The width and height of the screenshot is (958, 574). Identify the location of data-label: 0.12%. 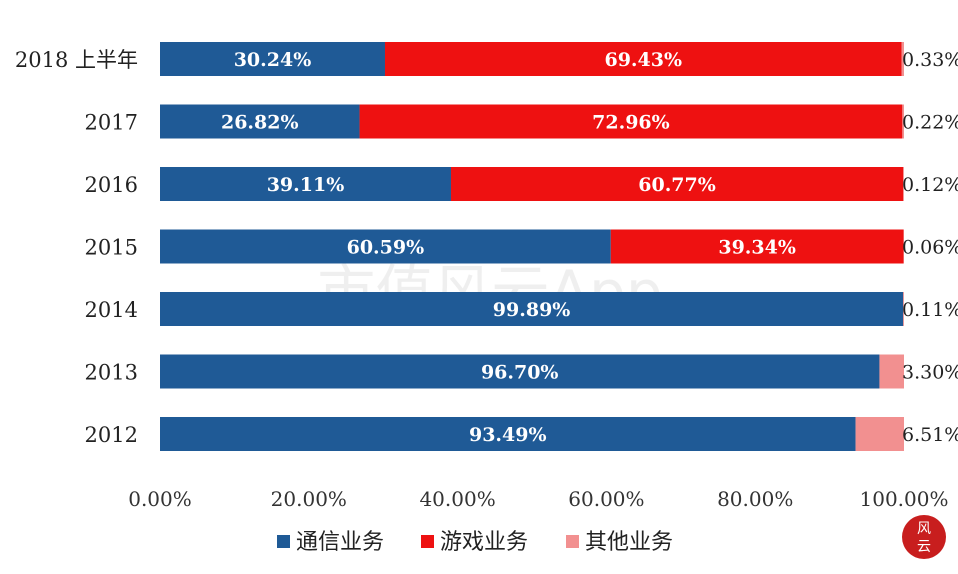
(930, 185).